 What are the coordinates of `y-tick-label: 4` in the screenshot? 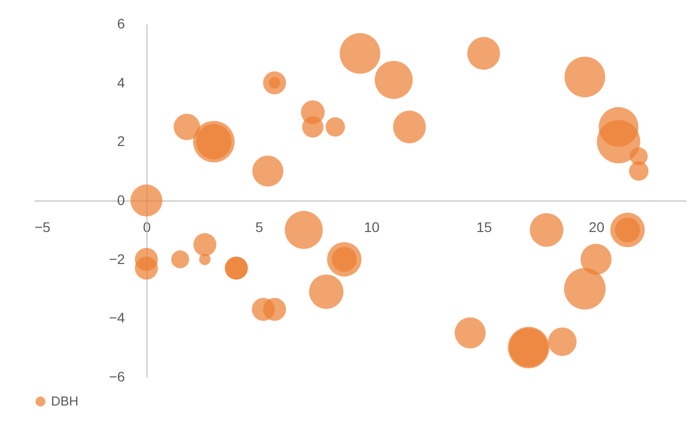 It's located at (121, 82).